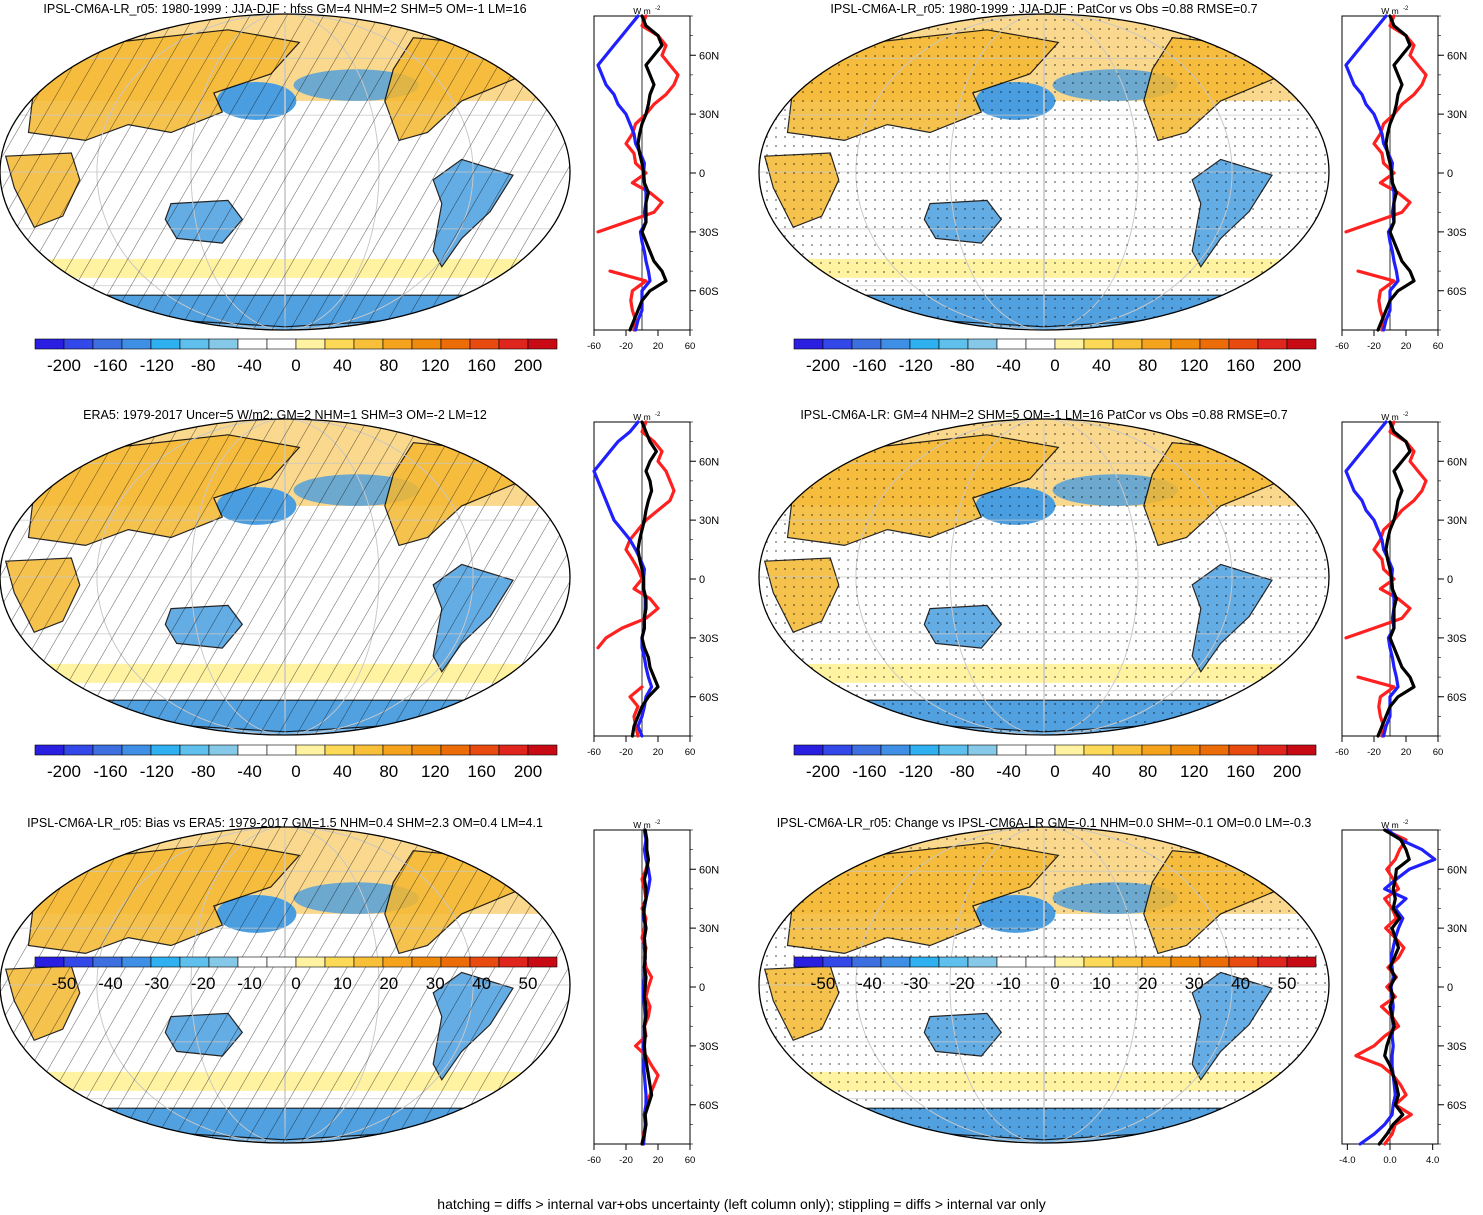 This screenshot has width=1483, height=1215. I want to click on map-outline, so click(1044, 172).